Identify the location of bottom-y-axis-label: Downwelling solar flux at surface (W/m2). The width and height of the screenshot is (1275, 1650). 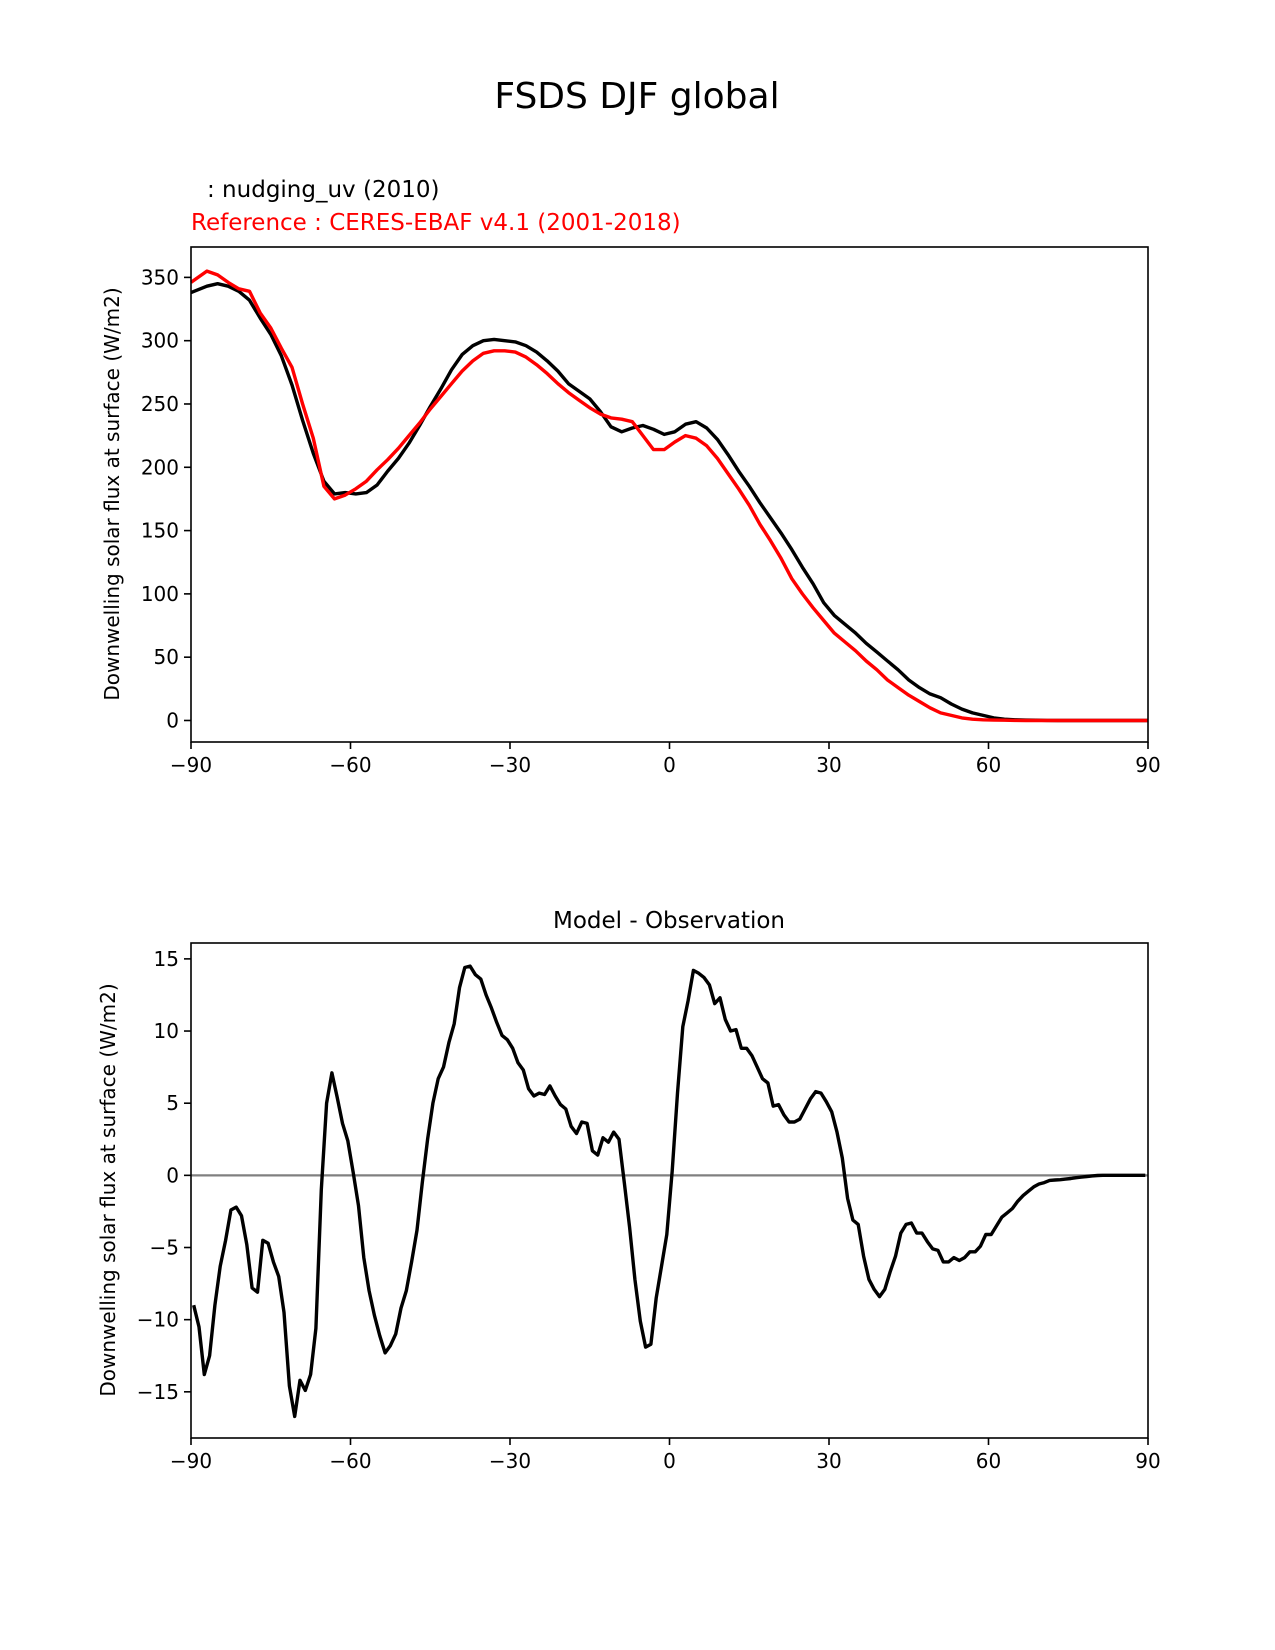
(108, 1189).